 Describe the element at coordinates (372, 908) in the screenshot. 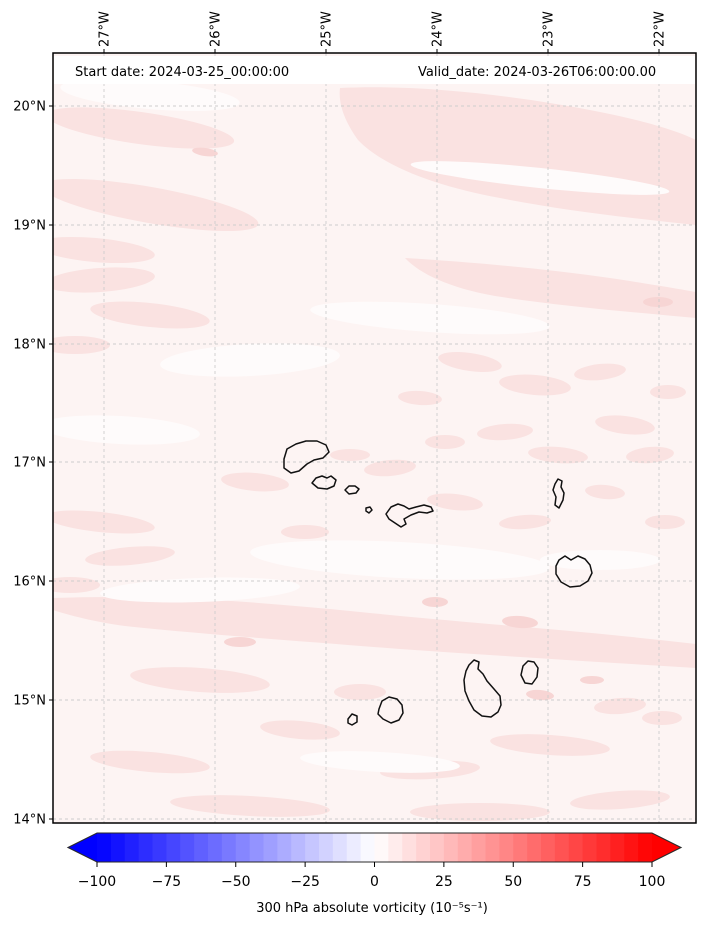

I see `colorbar-label: 300 hPa absolute vorticity (10⁻⁵s⁻¹)` at that location.